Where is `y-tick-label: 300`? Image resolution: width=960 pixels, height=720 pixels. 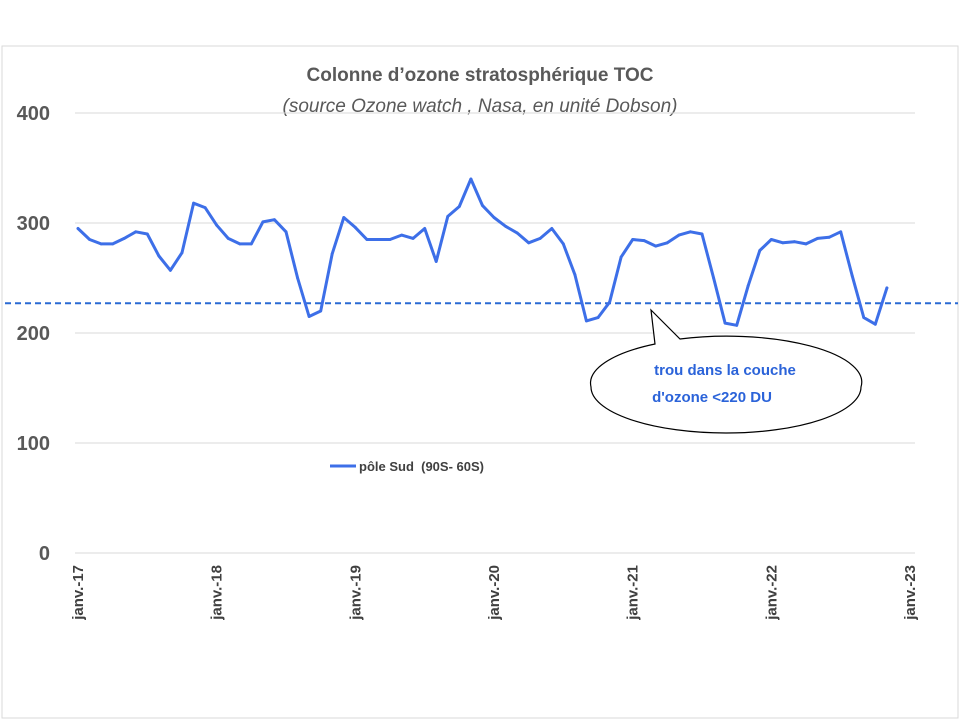
y-tick-label: 300 is located at coordinates (33, 224).